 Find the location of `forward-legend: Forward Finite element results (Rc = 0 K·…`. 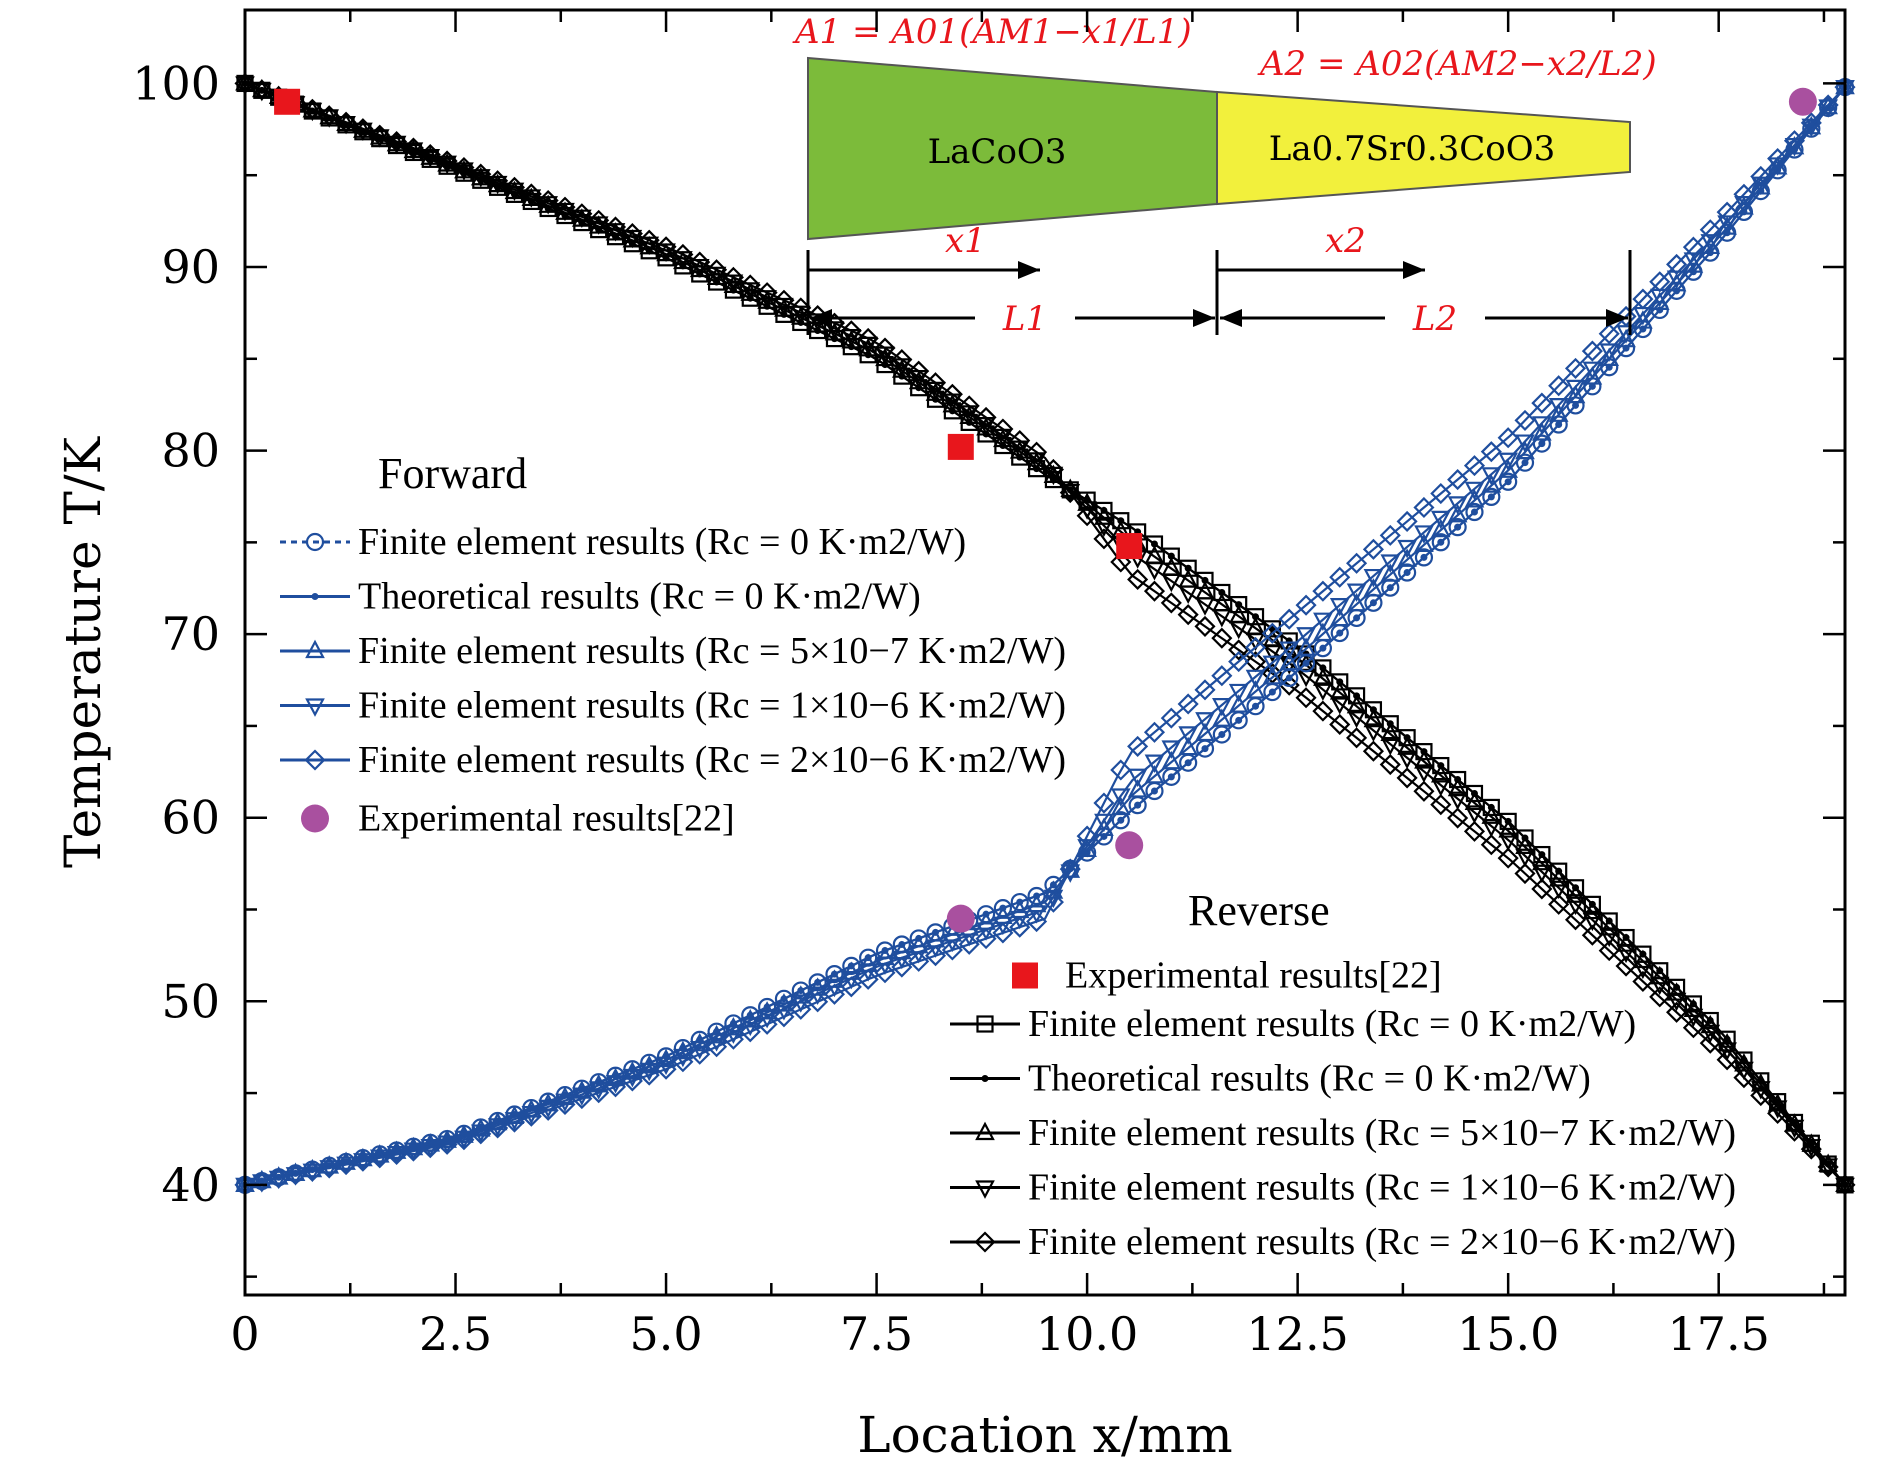

forward-legend: Forward Finite element results (Rc = 0 K·… is located at coordinates (673, 644).